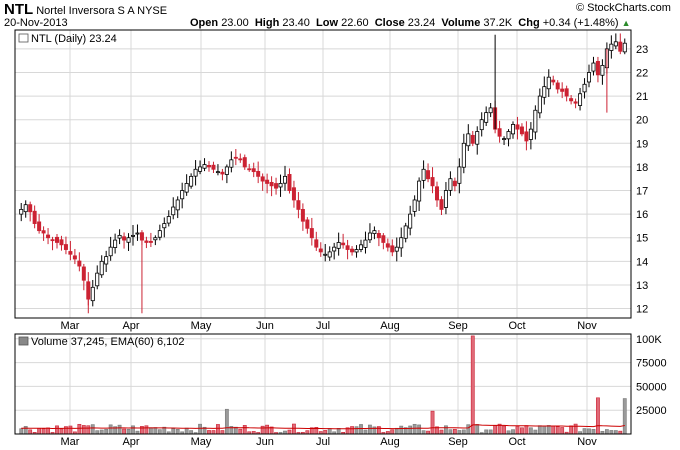  What do you see at coordinates (323, 427) in the screenshot?
I see `ema-line` at bounding box center [323, 427].